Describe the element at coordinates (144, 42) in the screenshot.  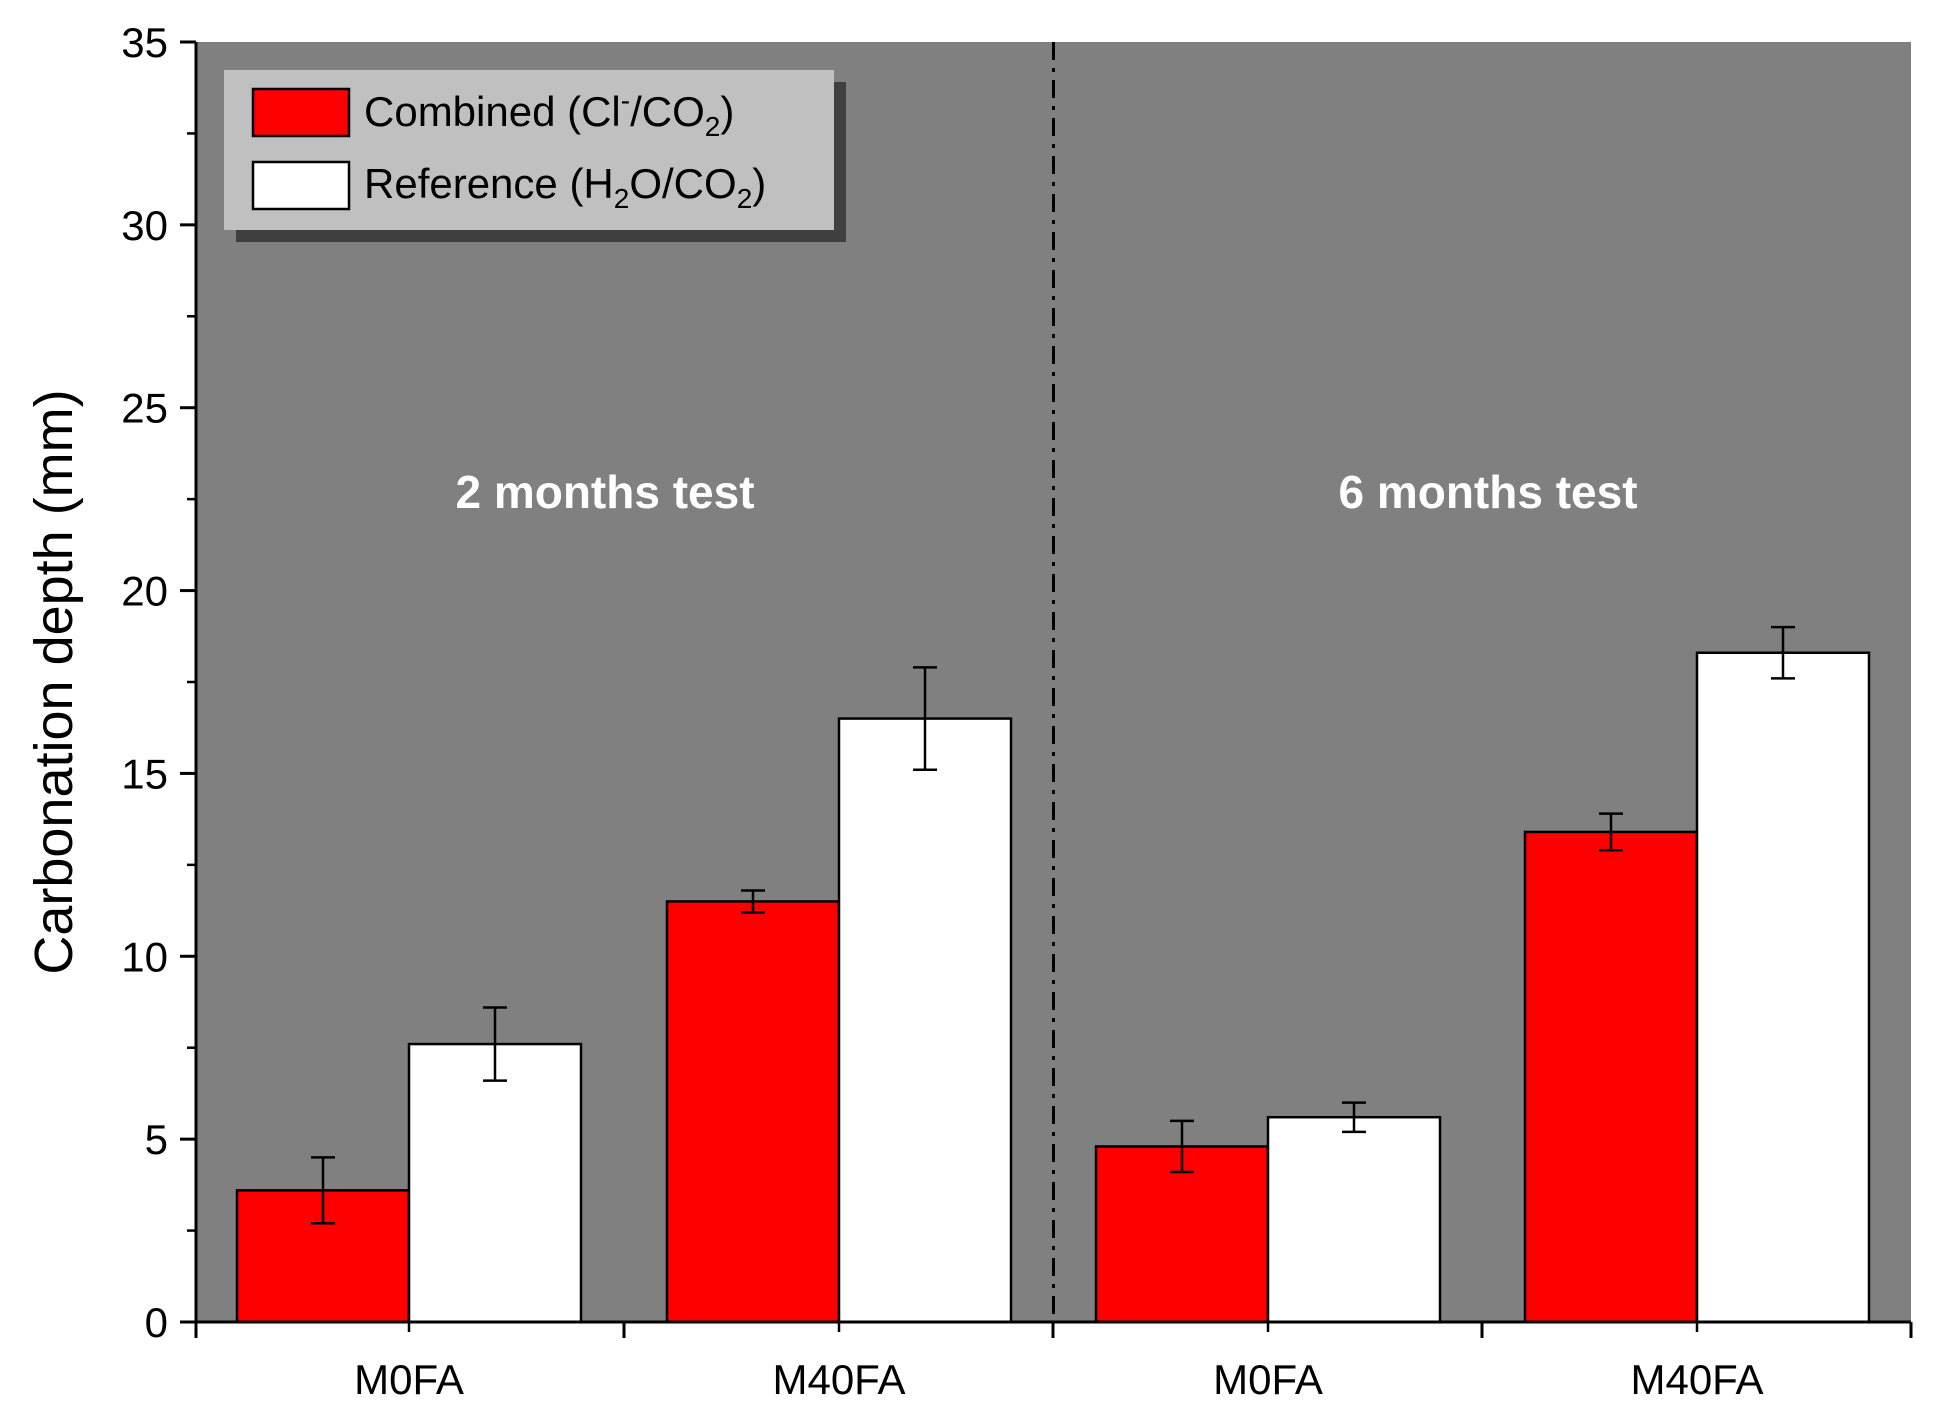
I see `y-tick-label: 35` at that location.